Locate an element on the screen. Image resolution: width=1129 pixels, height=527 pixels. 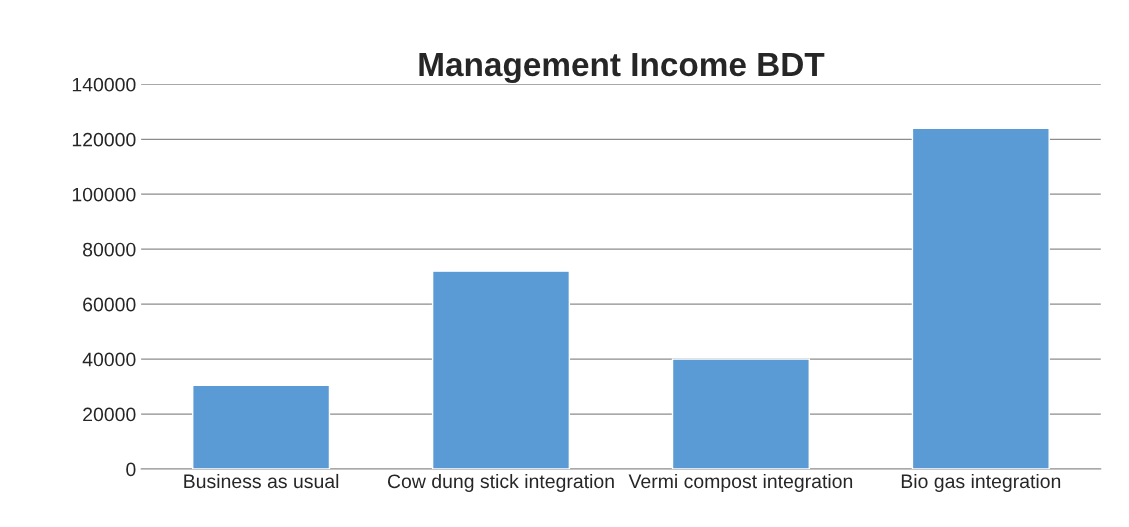
y-tick-label: 100000 is located at coordinates (104, 194).